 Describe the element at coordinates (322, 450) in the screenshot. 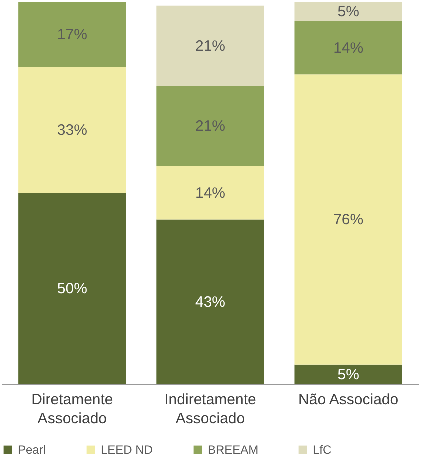

I see `legend-label: LfC` at that location.